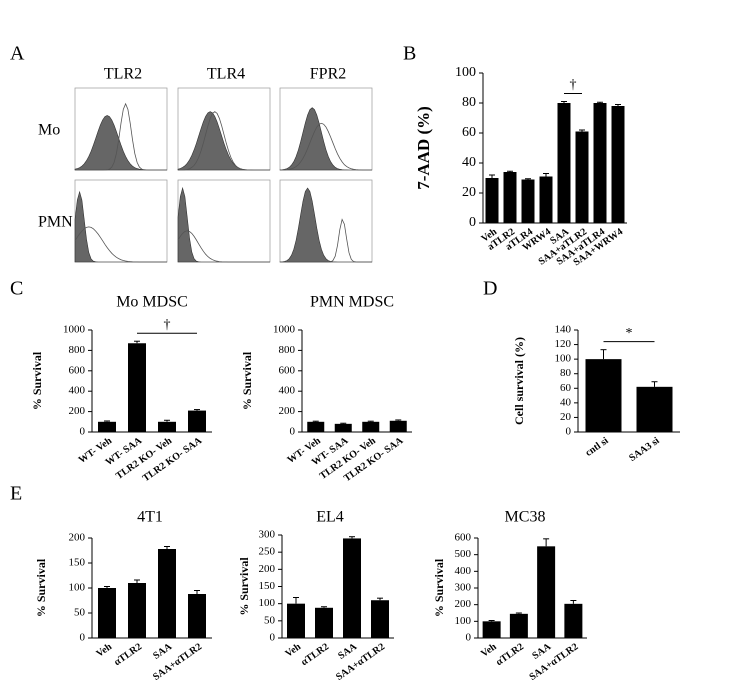 Image resolution: width=734 pixels, height=696 pixels. Describe the element at coordinates (17, 54) in the screenshot. I see `panel-label: A` at that location.